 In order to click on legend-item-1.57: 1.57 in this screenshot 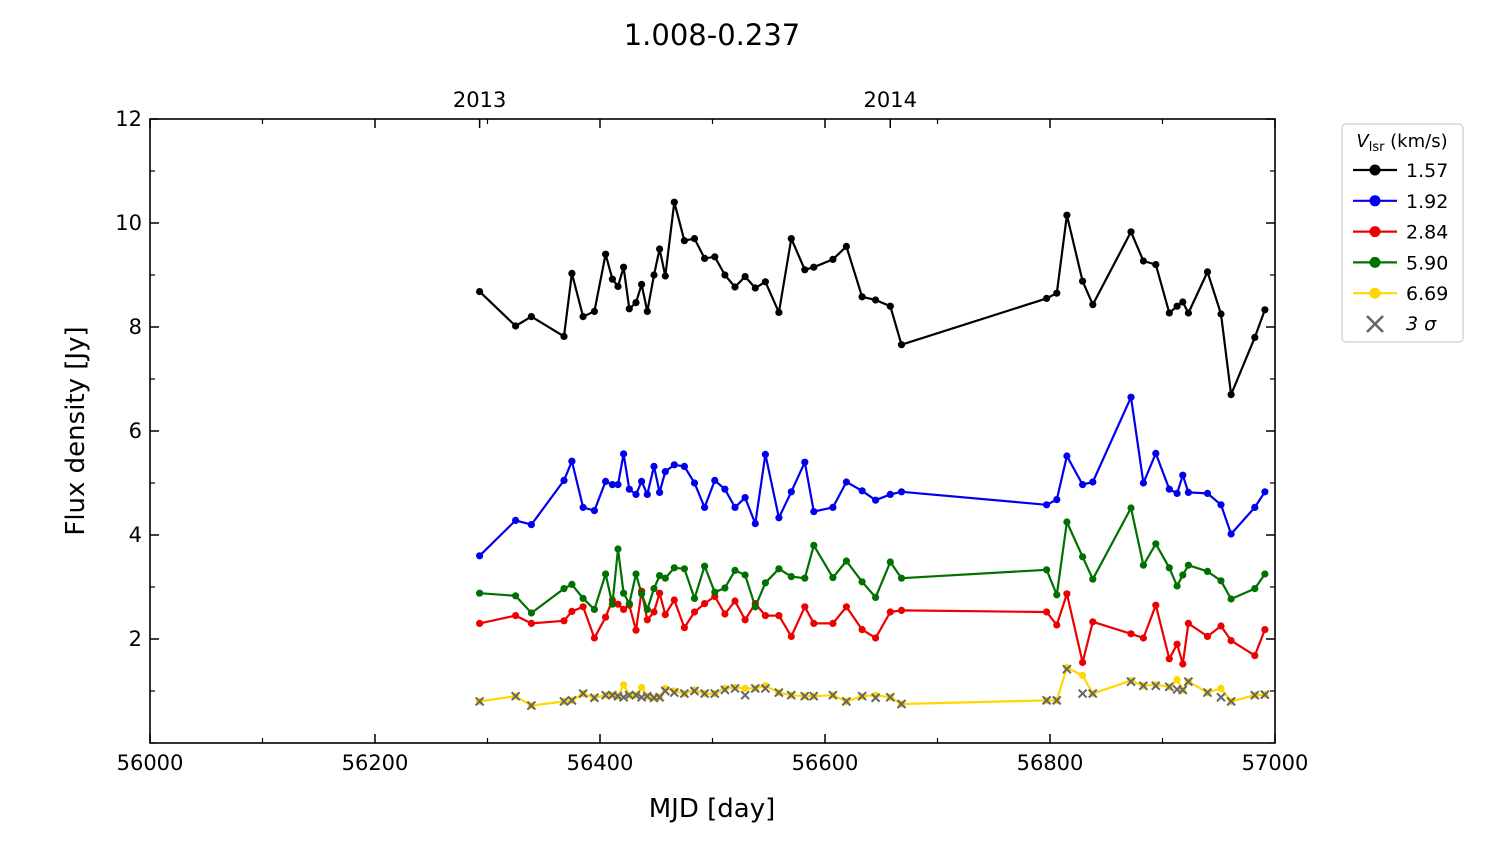, I will do `click(1400, 171)`.